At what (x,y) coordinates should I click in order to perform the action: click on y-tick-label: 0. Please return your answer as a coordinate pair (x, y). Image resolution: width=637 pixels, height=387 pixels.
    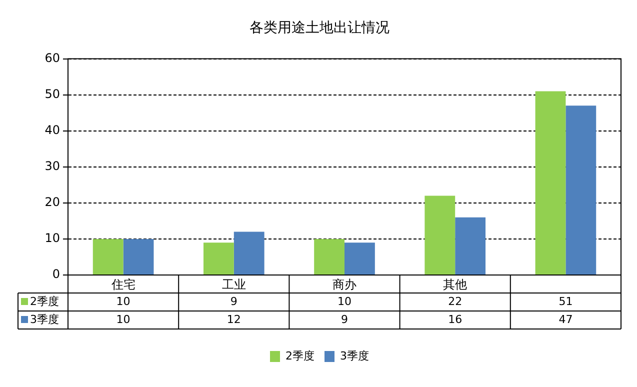
    Looking at the image, I should click on (56, 274).